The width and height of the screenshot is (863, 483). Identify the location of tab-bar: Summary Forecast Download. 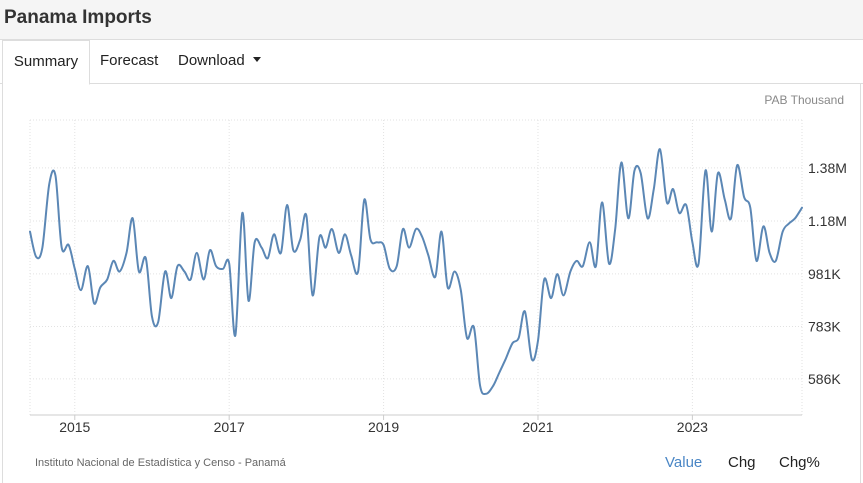
(431, 62).